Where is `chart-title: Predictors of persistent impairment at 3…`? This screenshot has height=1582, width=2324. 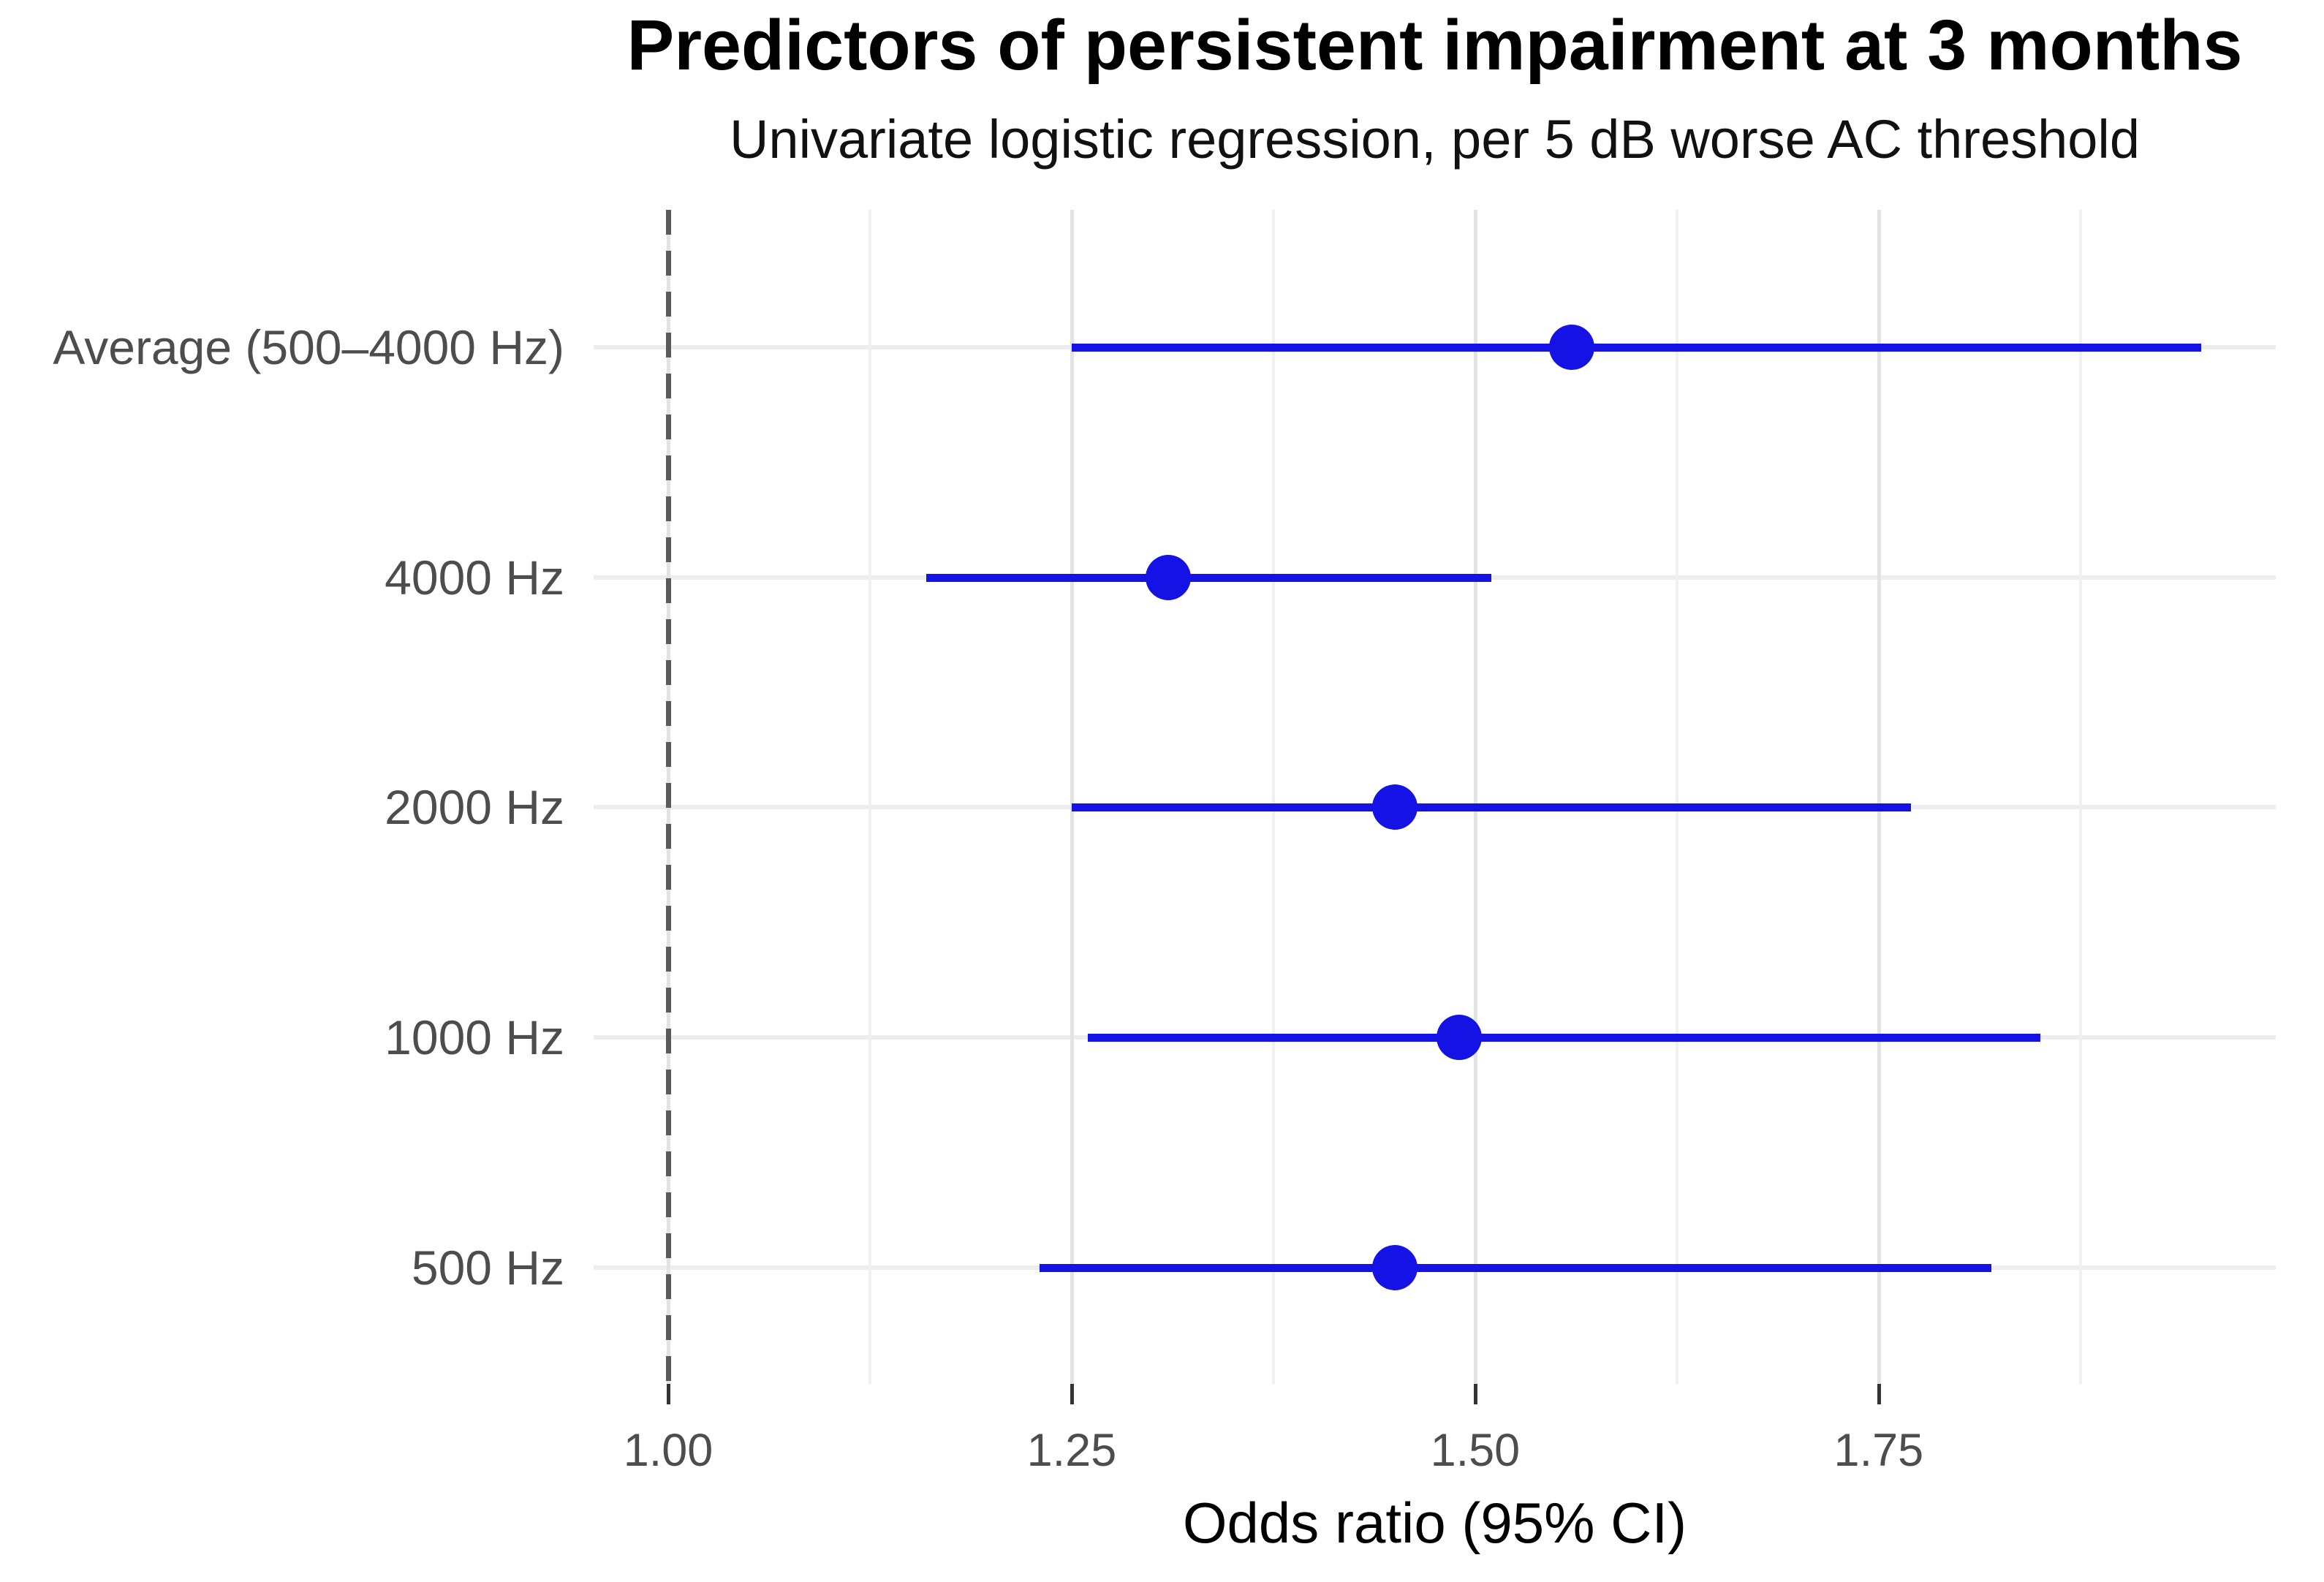 chart-title: Predictors of persistent impairment at 3… is located at coordinates (1435, 45).